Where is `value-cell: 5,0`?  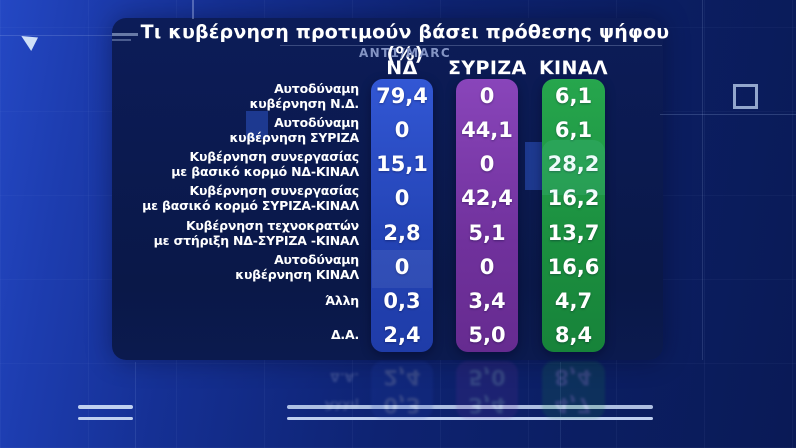
value-cell: 5,0 is located at coordinates (487, 334).